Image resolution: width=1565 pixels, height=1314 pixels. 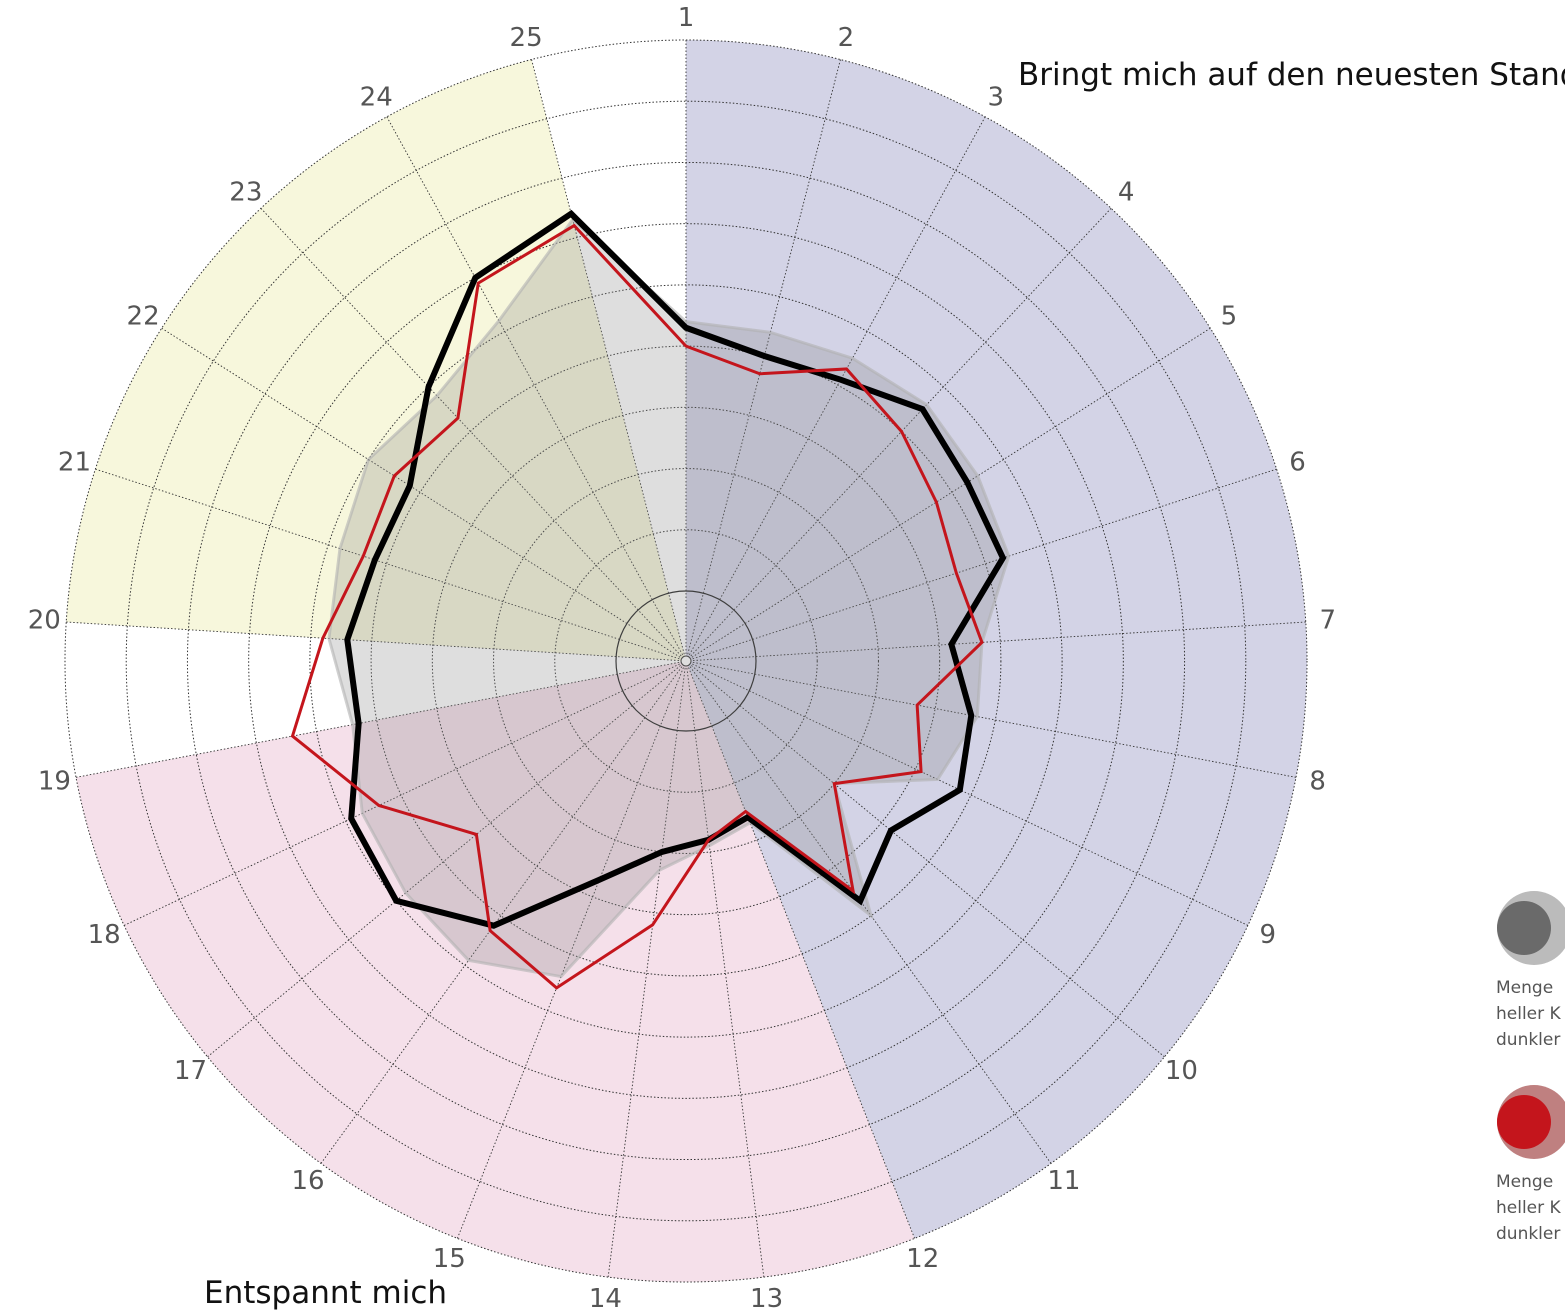 What do you see at coordinates (74, 462) in the screenshot?
I see `axis-label-21: 21` at bounding box center [74, 462].